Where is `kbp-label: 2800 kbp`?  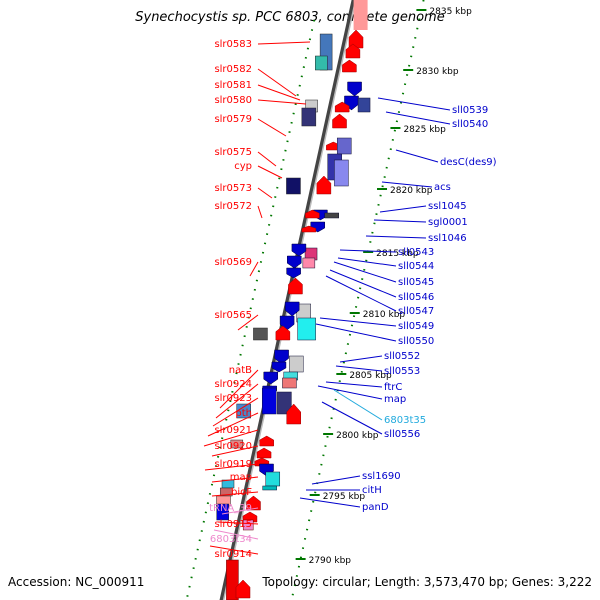 kbp-label: 2800 kbp is located at coordinates (357, 436).